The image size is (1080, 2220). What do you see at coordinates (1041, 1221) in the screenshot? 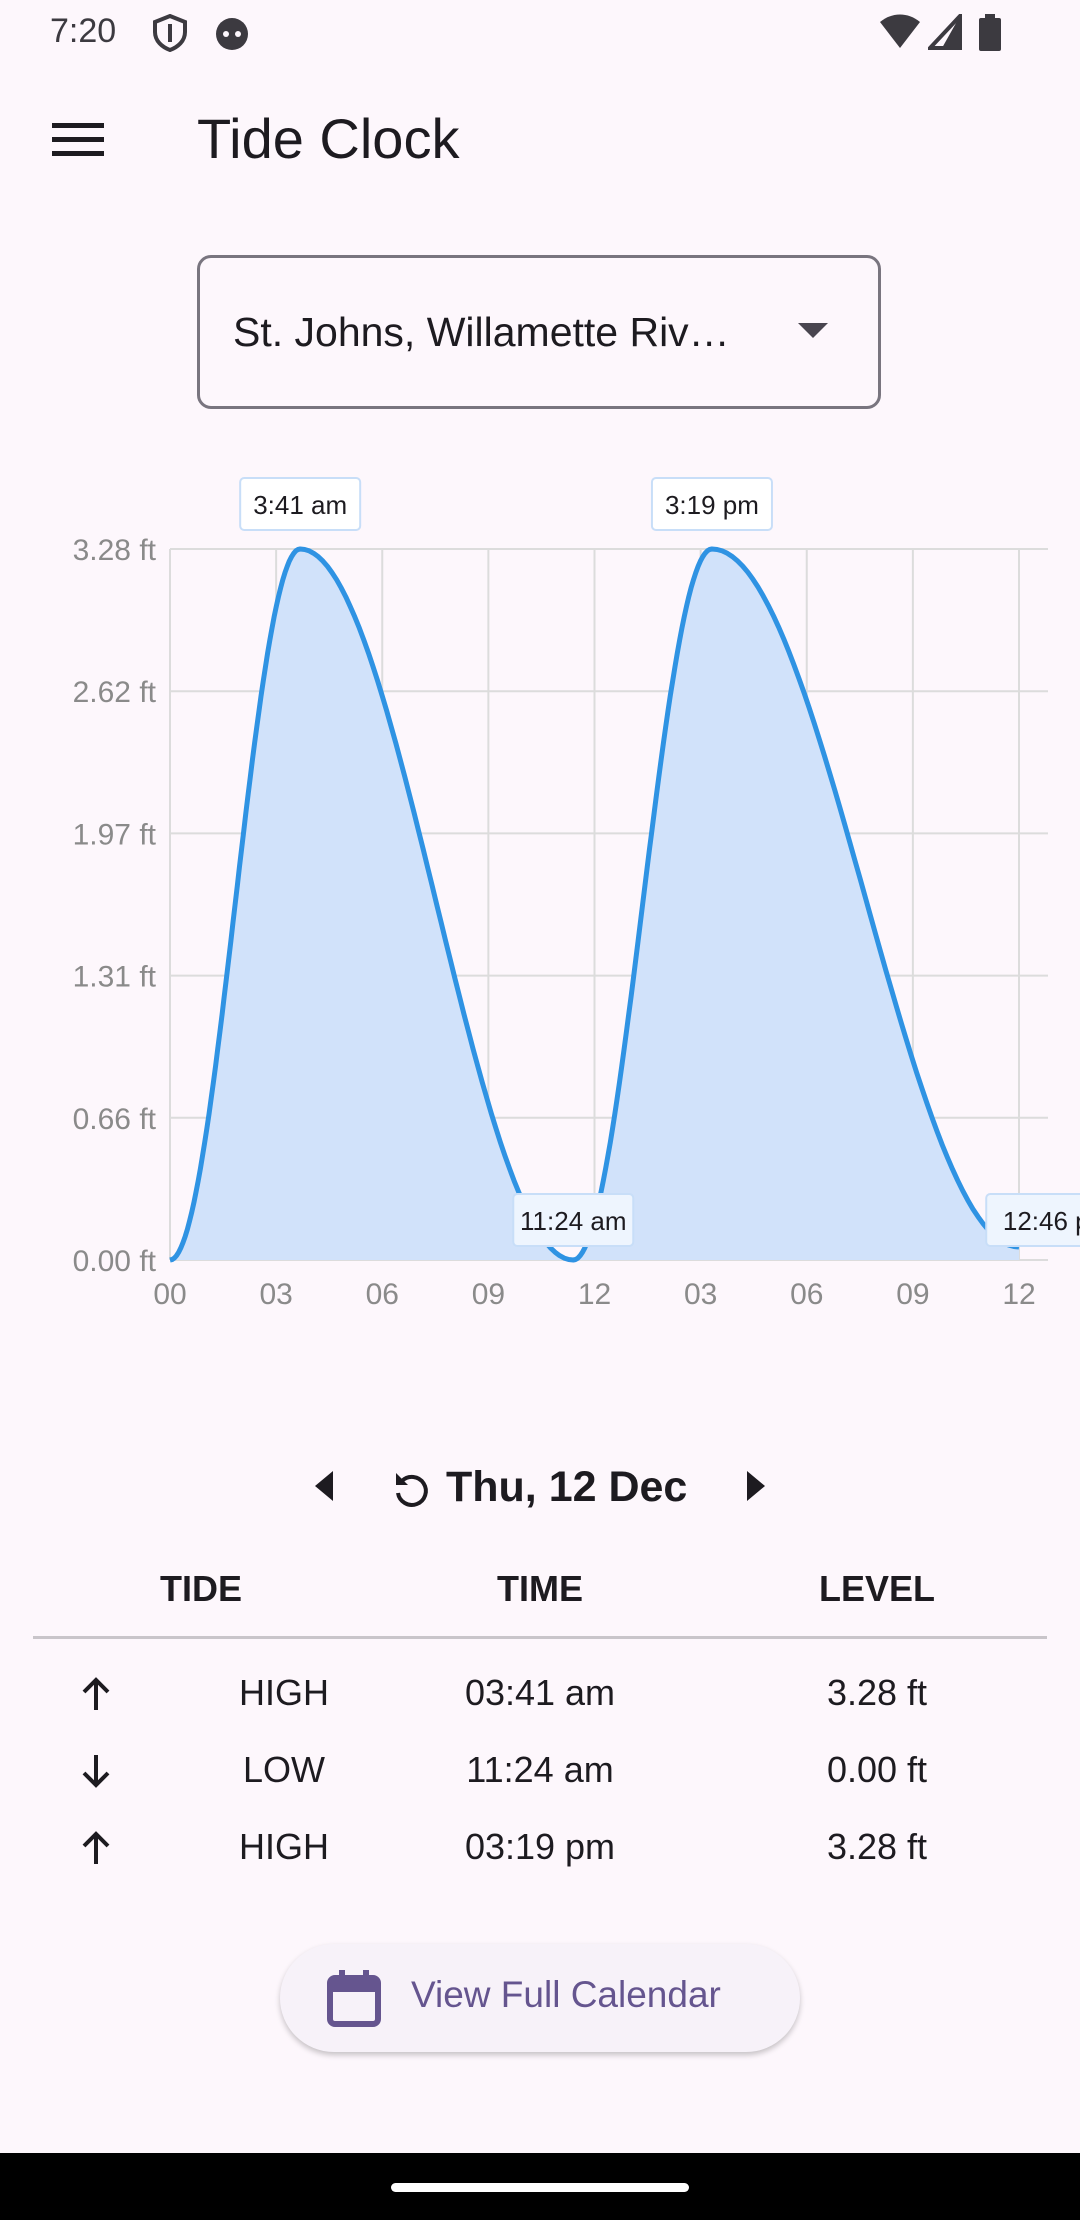
I see `tide-event-label: 12:46 p` at bounding box center [1041, 1221].